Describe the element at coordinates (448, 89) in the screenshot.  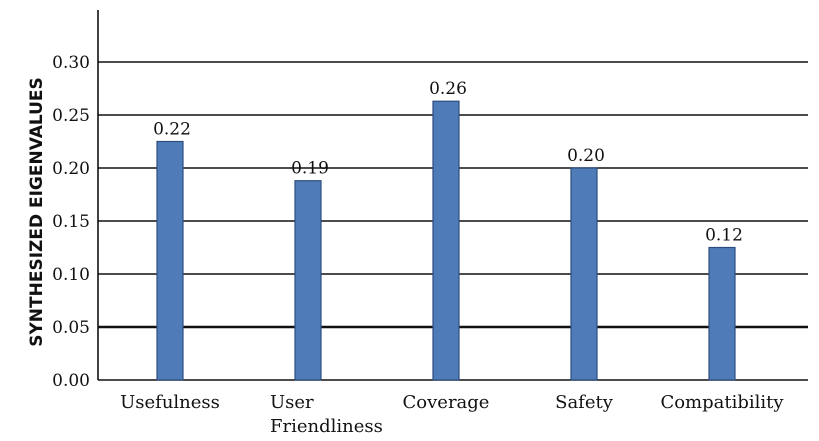
I see `data-label: 0.26` at that location.